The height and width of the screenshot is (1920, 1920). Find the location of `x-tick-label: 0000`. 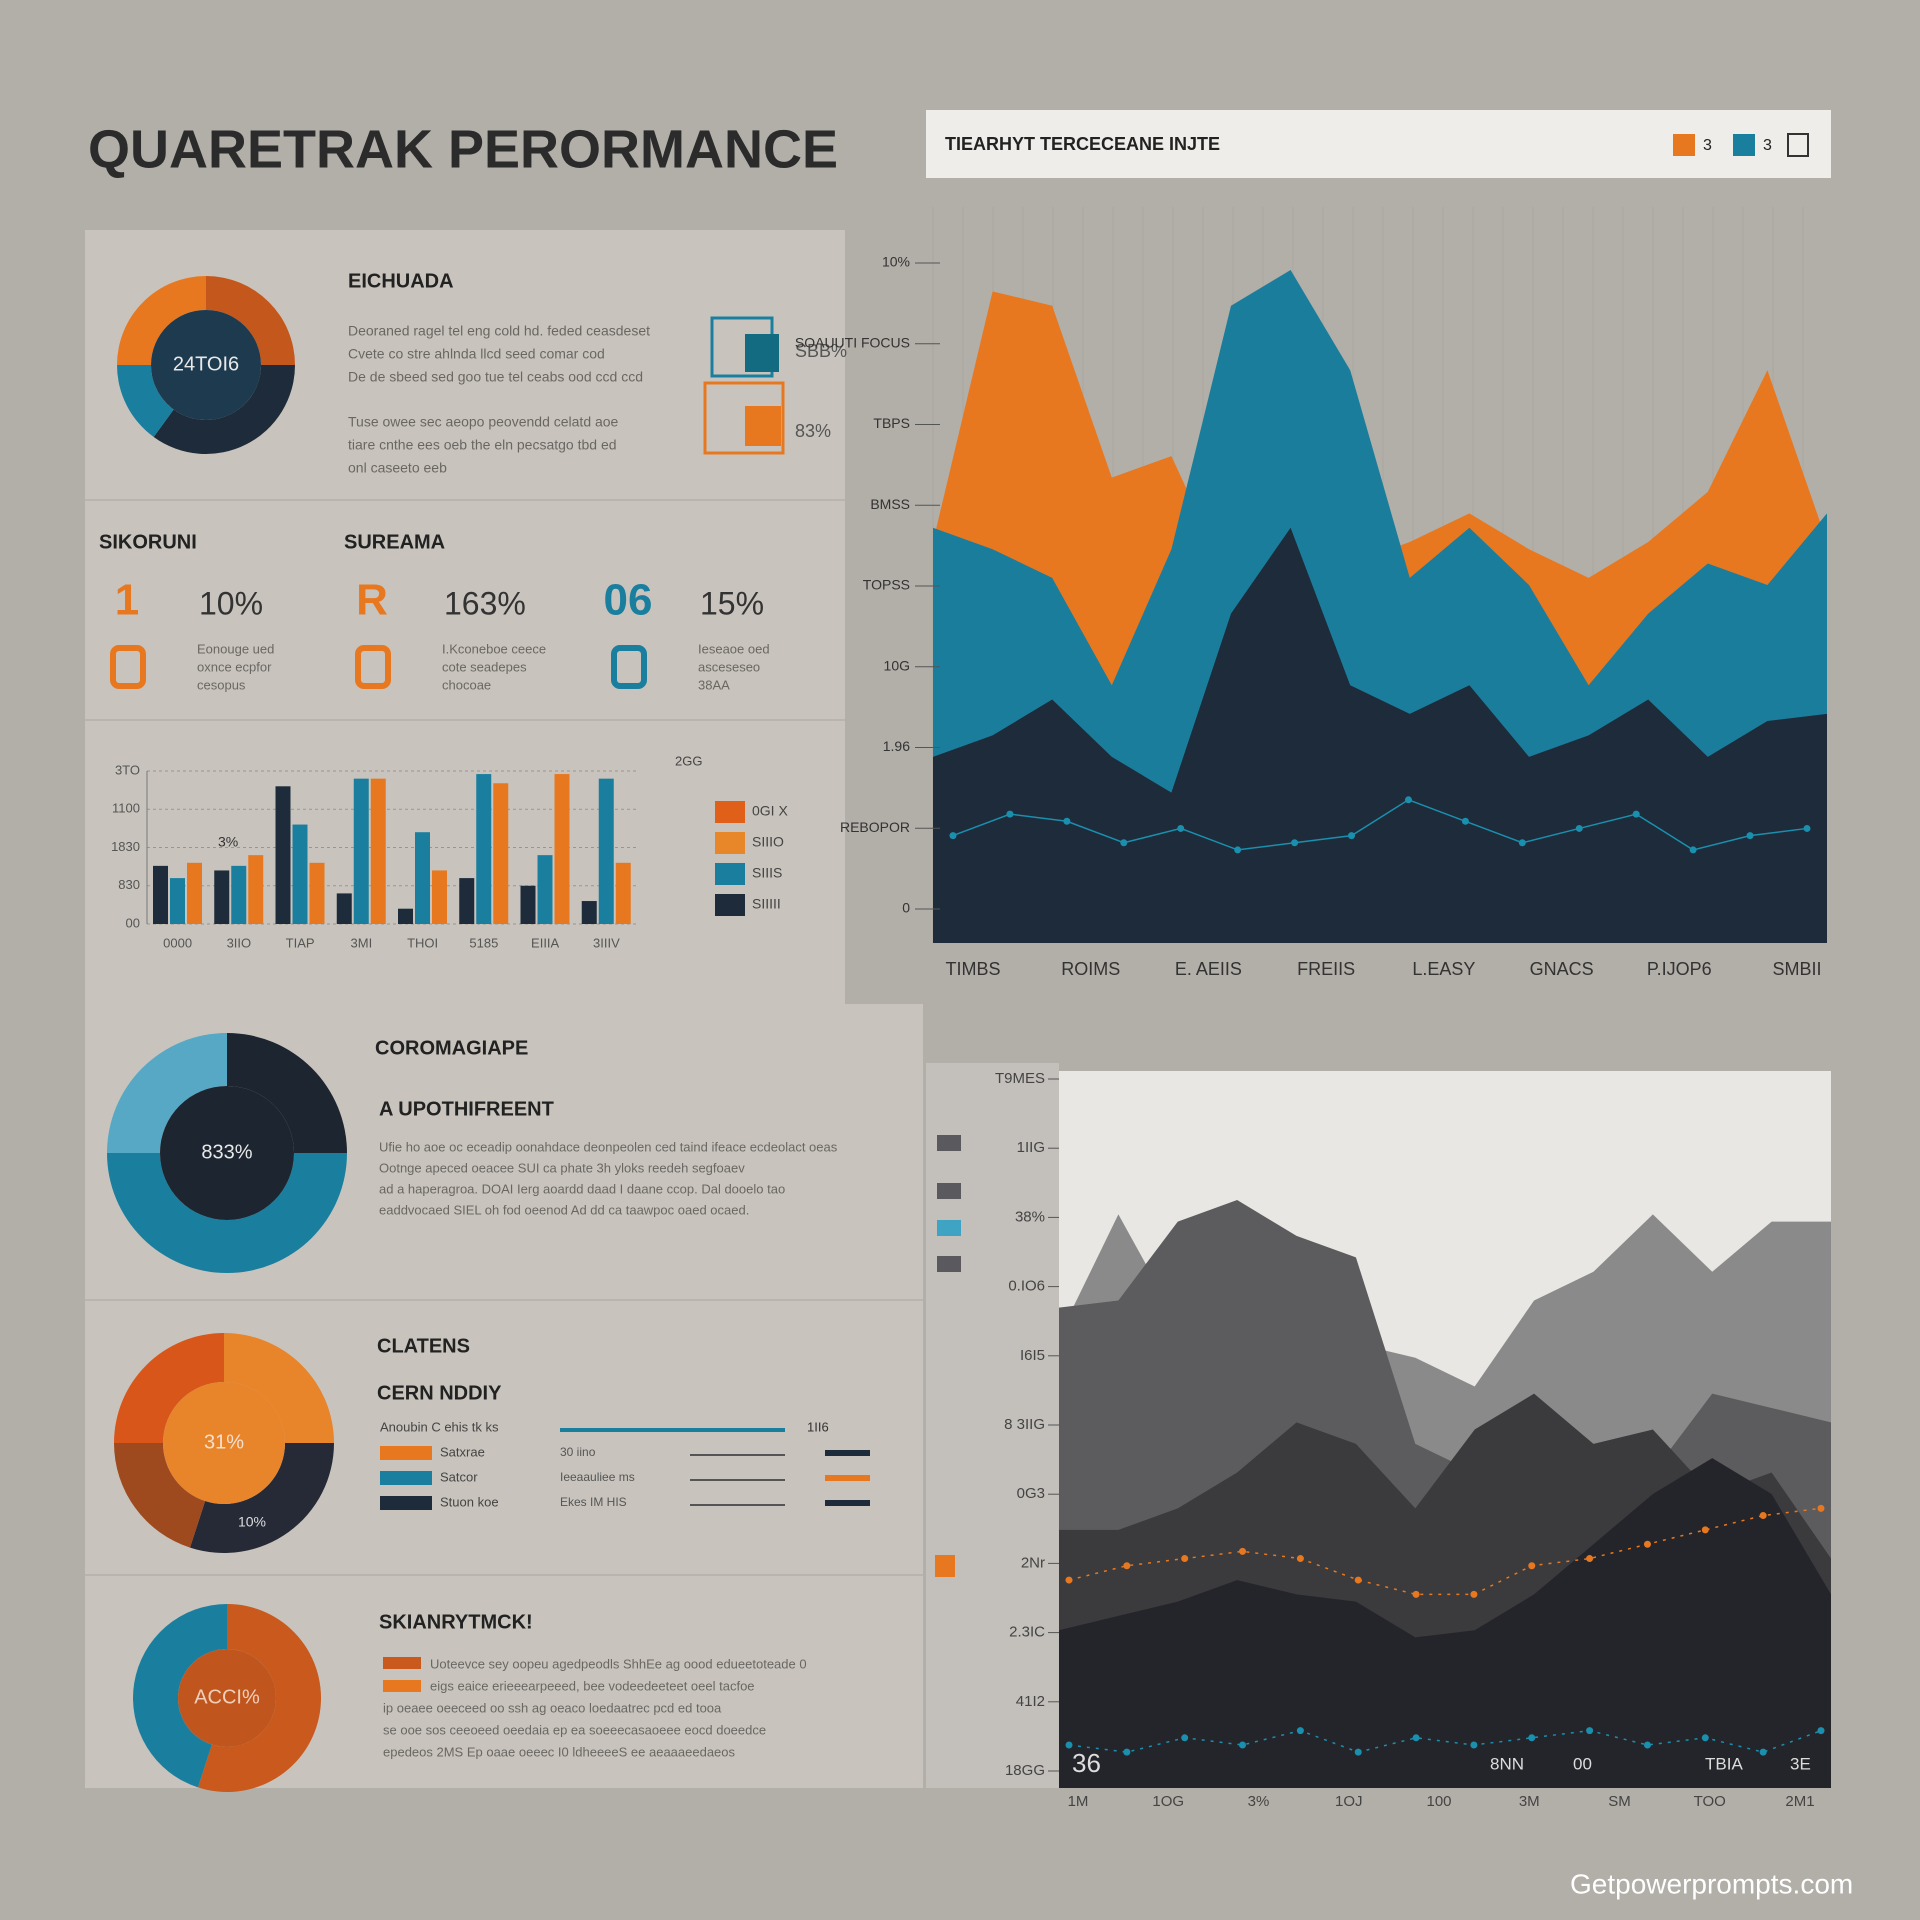

x-tick-label: 0000 is located at coordinates (177, 942).